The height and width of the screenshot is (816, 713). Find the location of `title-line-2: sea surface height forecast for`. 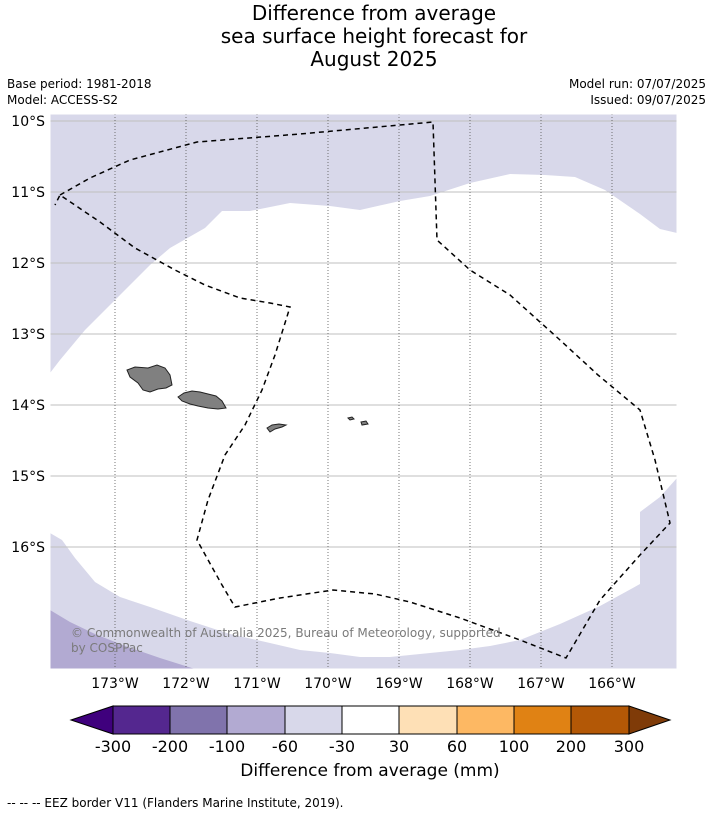

title-line-2: sea surface height forecast for is located at coordinates (374, 36).